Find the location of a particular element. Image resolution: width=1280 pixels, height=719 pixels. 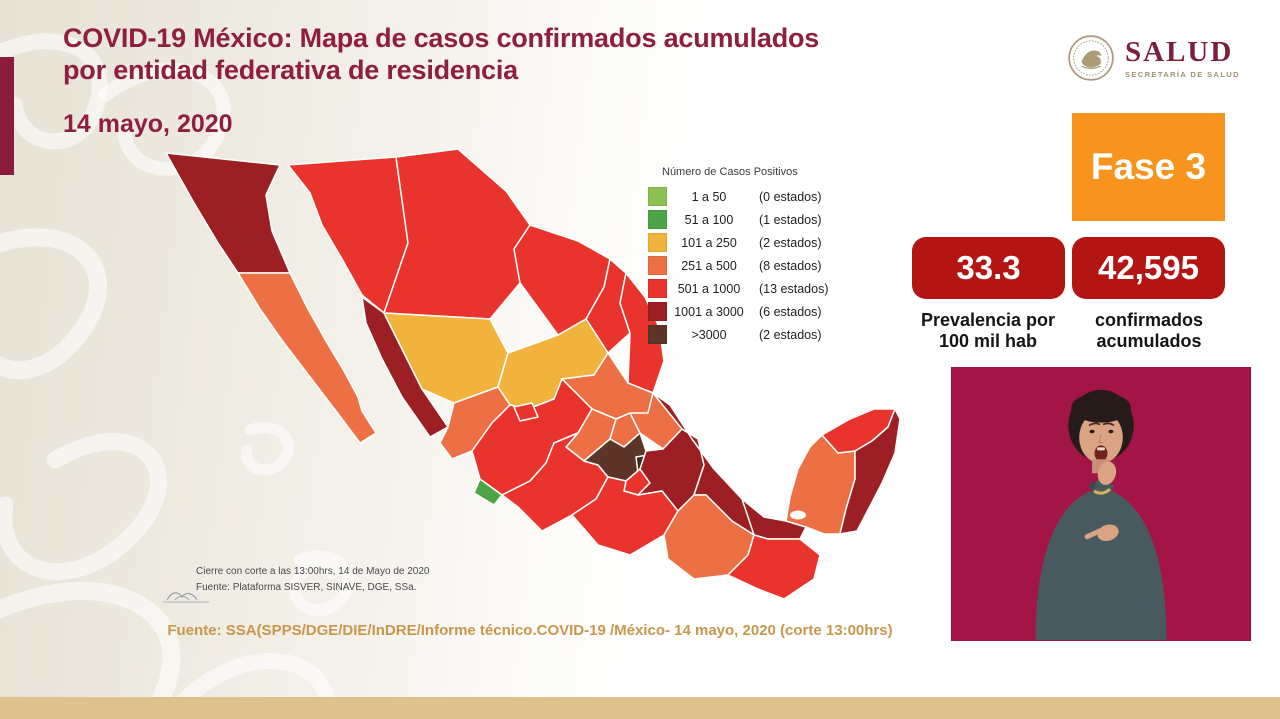

left-accent-bar is located at coordinates (7, 116).